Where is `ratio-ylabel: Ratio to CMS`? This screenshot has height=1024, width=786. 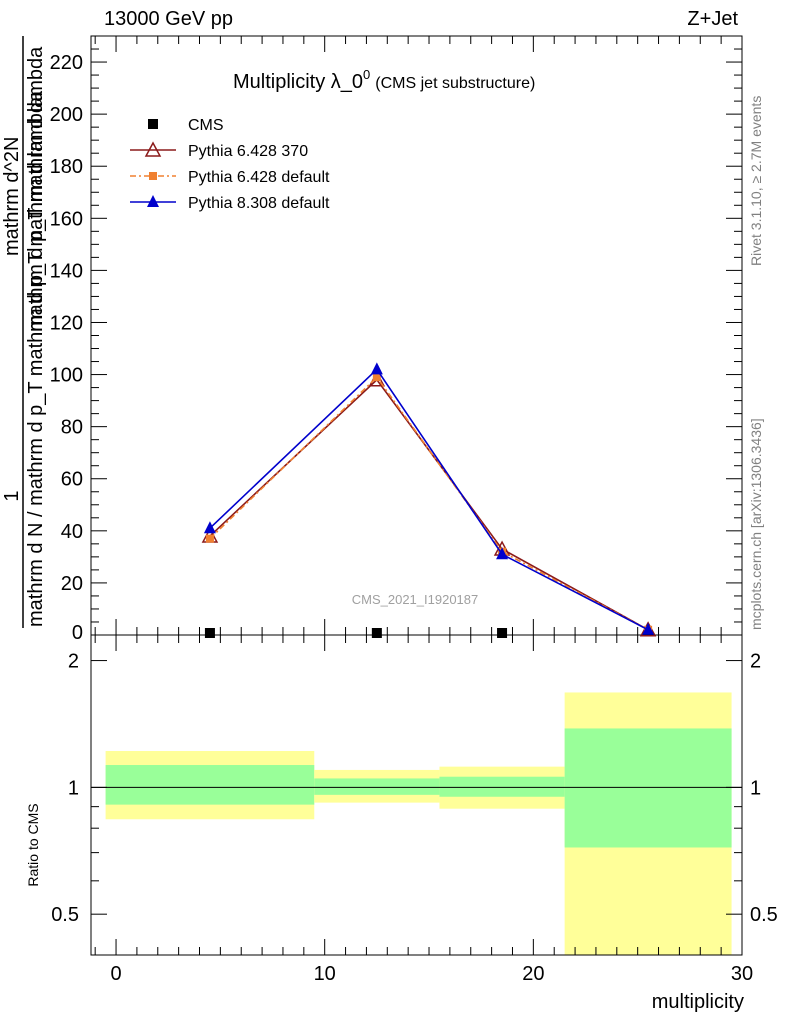
ratio-ylabel: Ratio to CMS is located at coordinates (33, 844).